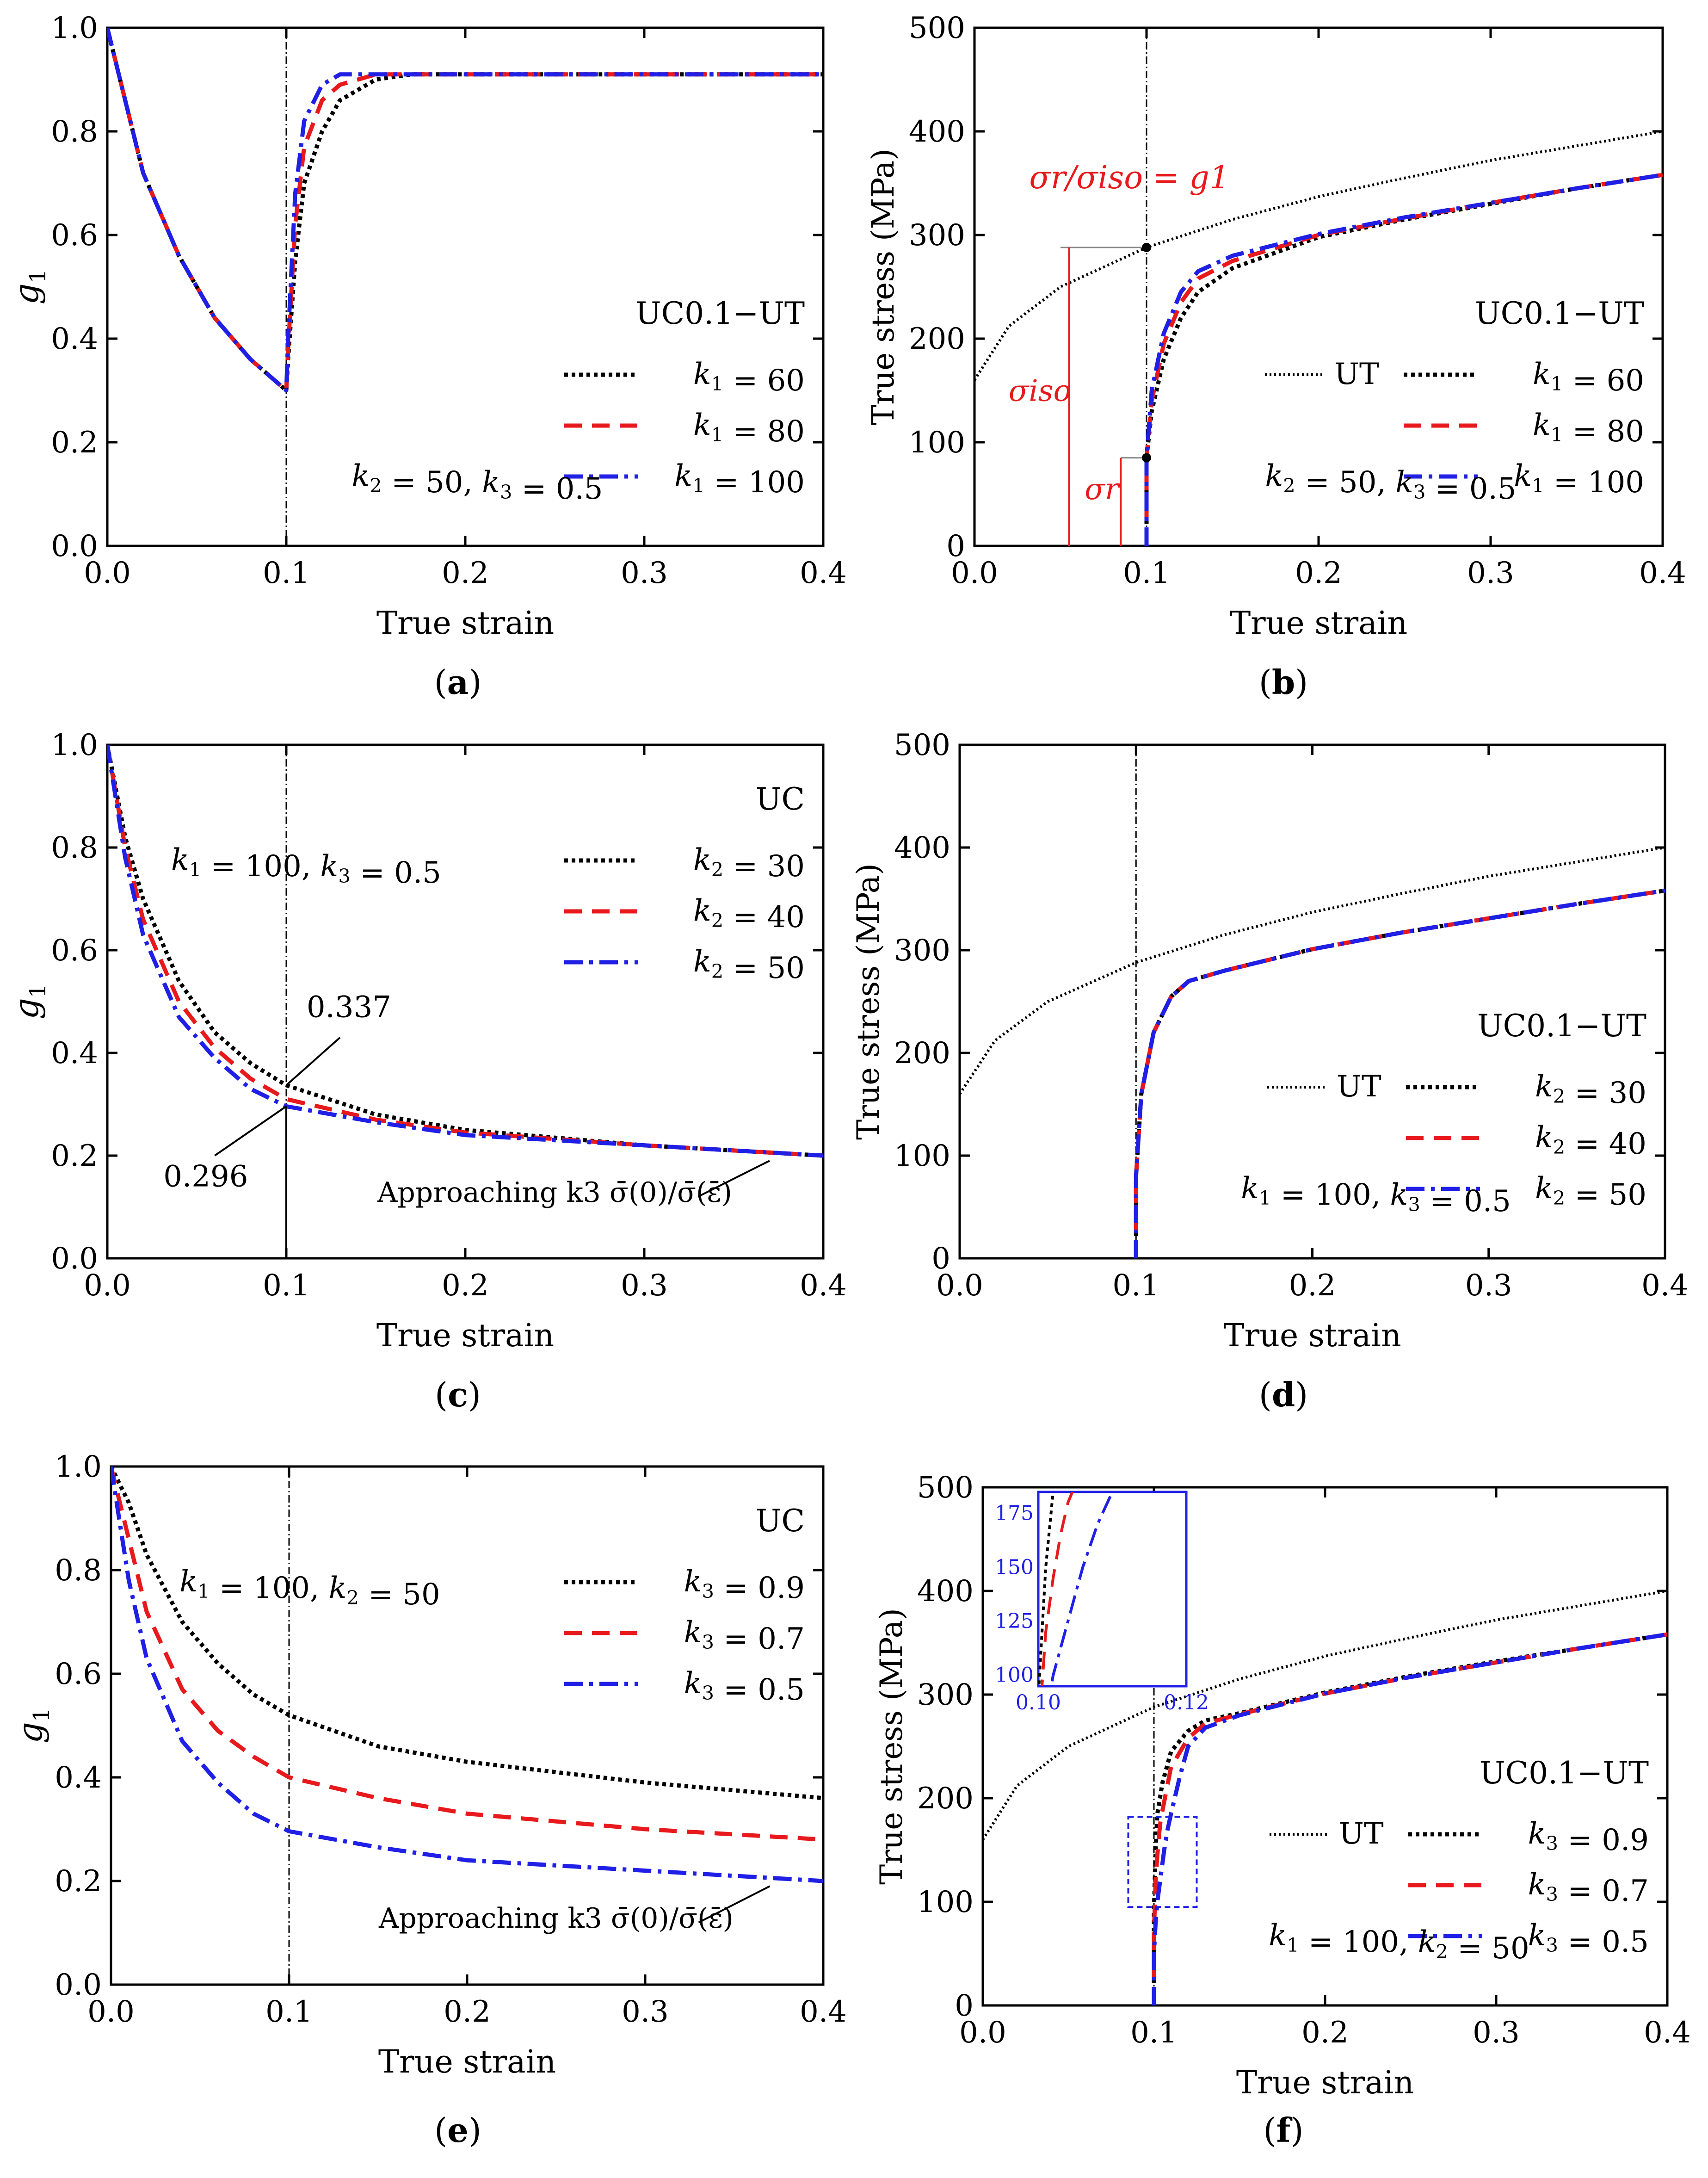 The width and height of the screenshot is (1708, 2178). What do you see at coordinates (1399, 1942) in the screenshot?
I see `param-note: k1 = 100, k2 = 50` at bounding box center [1399, 1942].